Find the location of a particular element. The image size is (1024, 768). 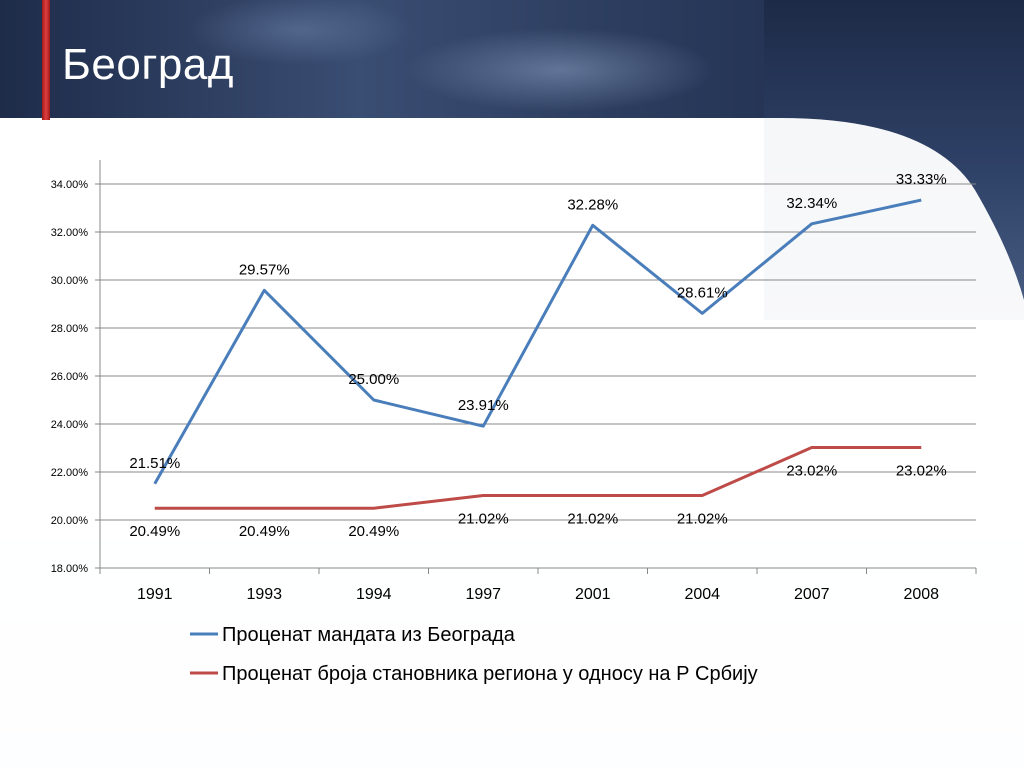

y-tick-label: 26.00% is located at coordinates (70, 377).